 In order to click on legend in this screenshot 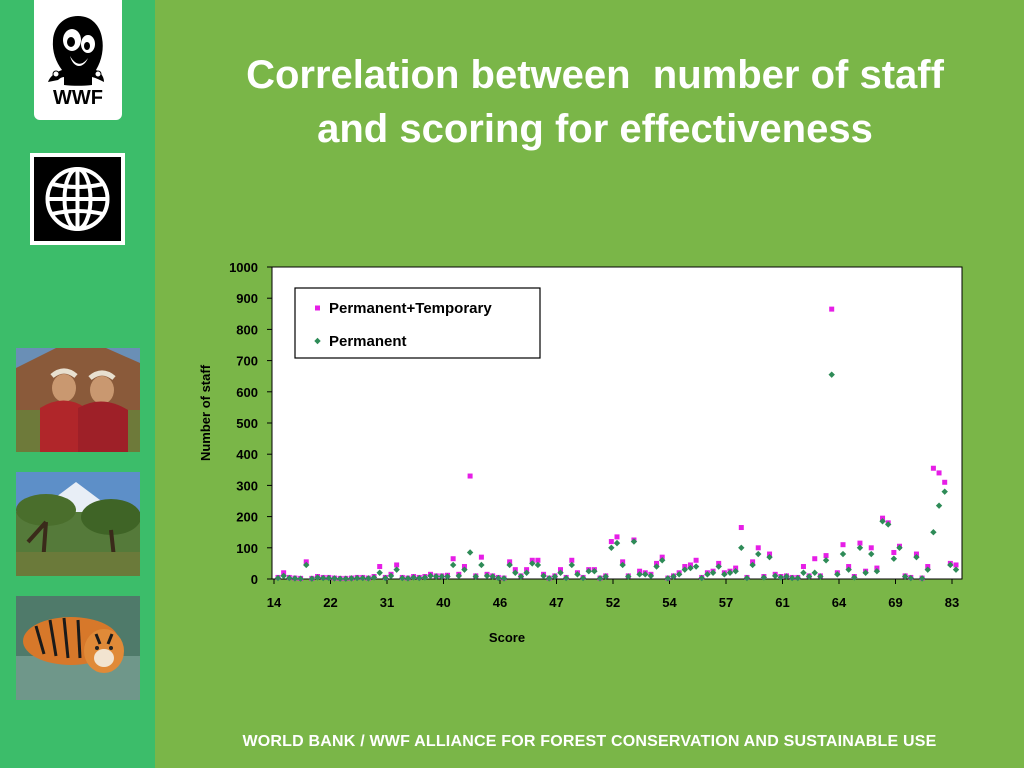, I will do `click(417, 323)`.